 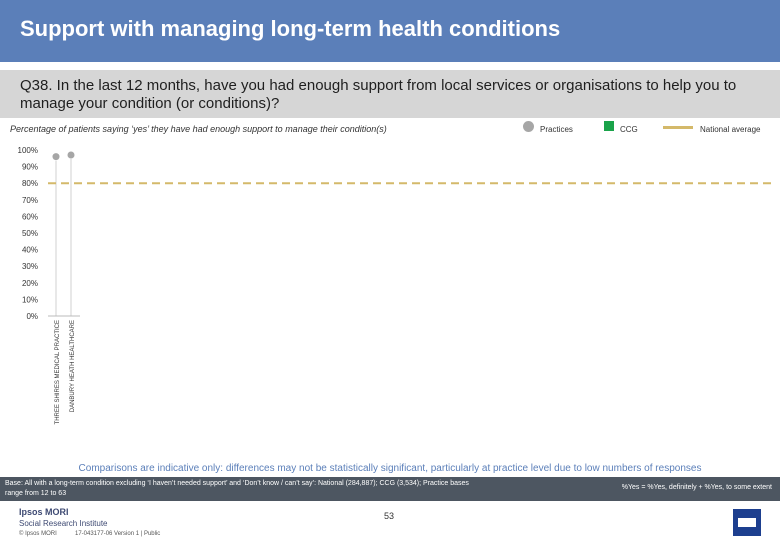 What do you see at coordinates (30, 283) in the screenshot?
I see `y-tick-label: 20%` at bounding box center [30, 283].